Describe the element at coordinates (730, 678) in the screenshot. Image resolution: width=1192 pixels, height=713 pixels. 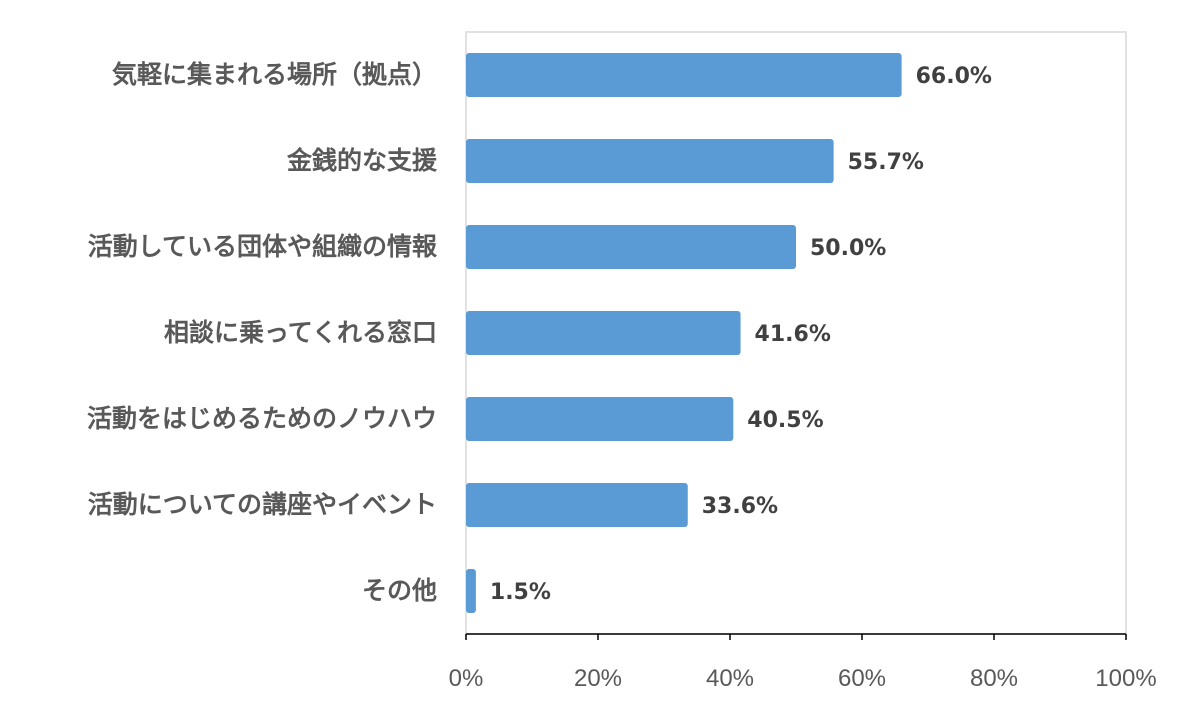
I see `x-tick-label: 40%` at that location.